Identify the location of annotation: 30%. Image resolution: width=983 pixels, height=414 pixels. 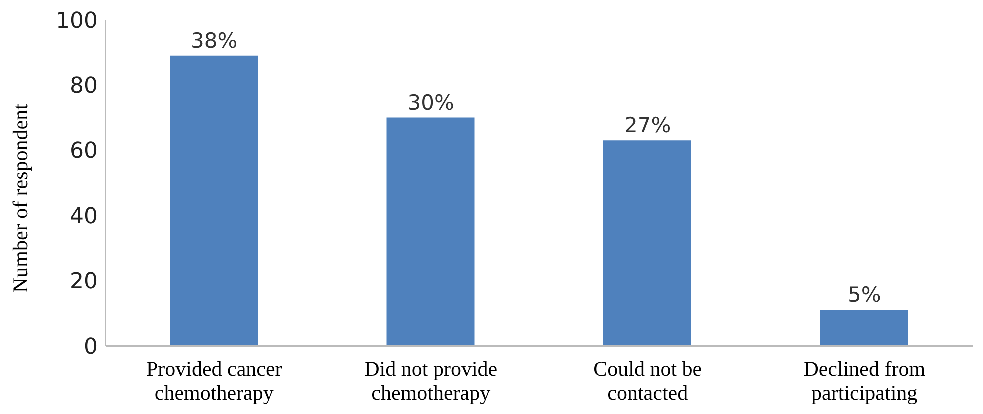
(431, 102).